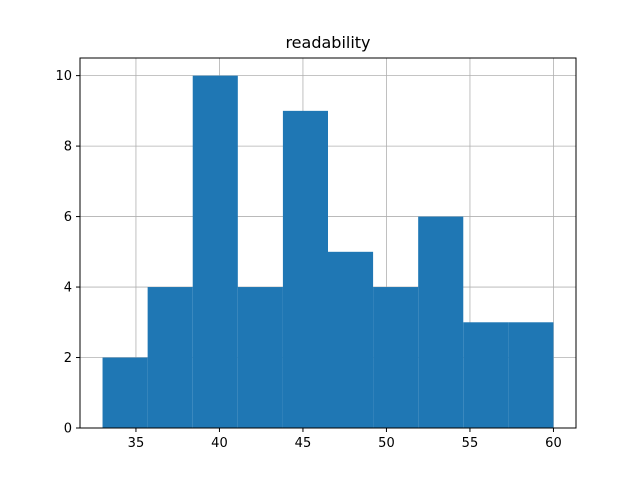 This screenshot has width=640, height=480. What do you see at coordinates (68, 147) in the screenshot?
I see `y-tick-label: 8` at bounding box center [68, 147].